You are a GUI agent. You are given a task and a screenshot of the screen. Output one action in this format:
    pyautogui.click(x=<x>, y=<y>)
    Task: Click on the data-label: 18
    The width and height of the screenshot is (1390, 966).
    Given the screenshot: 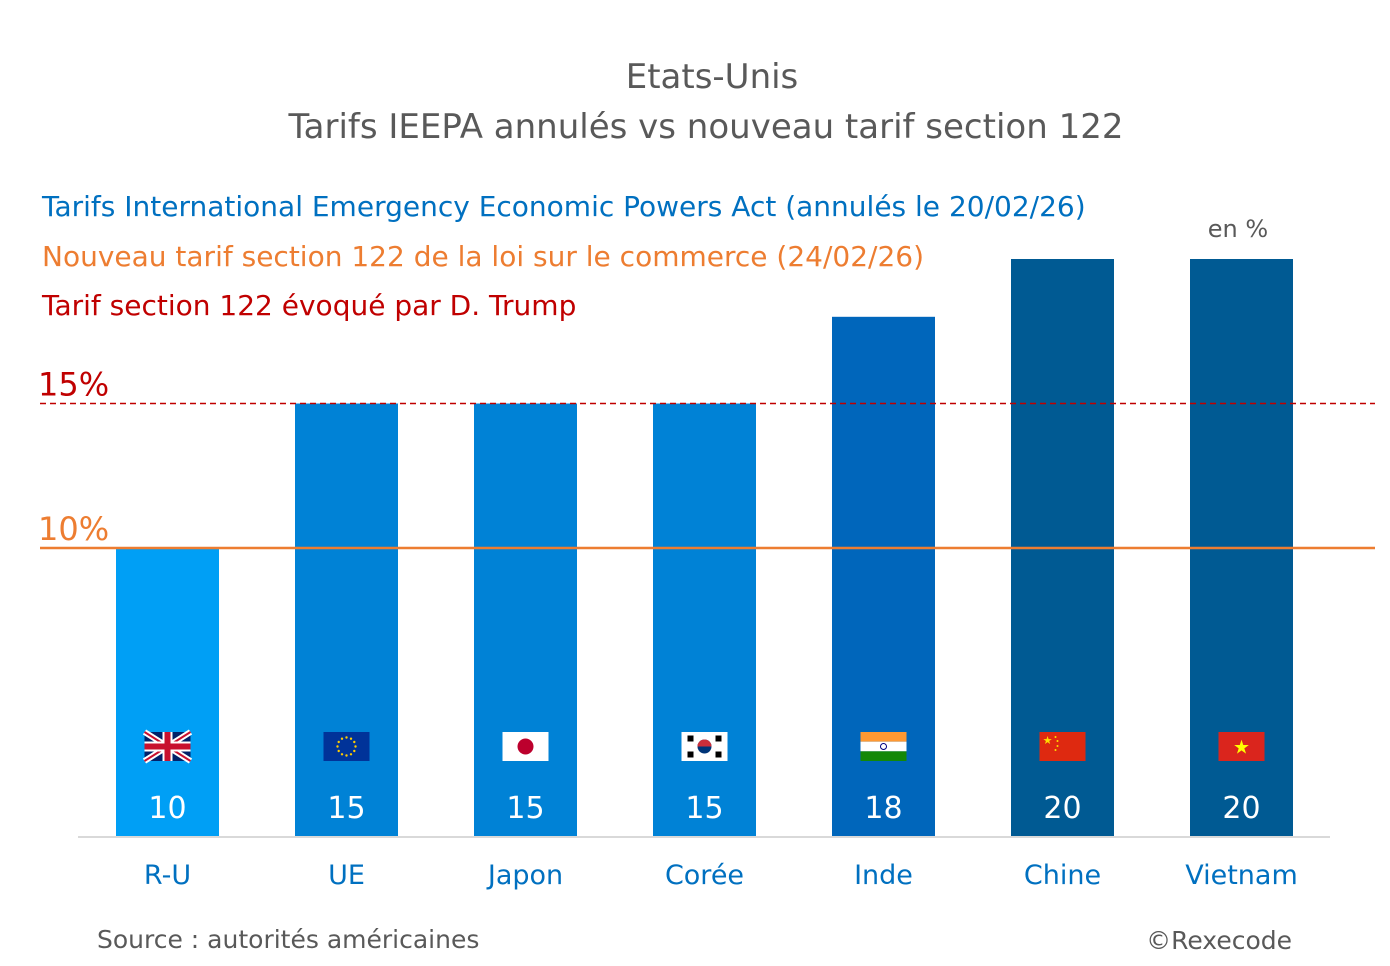 What is the action you would take?
    pyautogui.click(x=883, y=808)
    